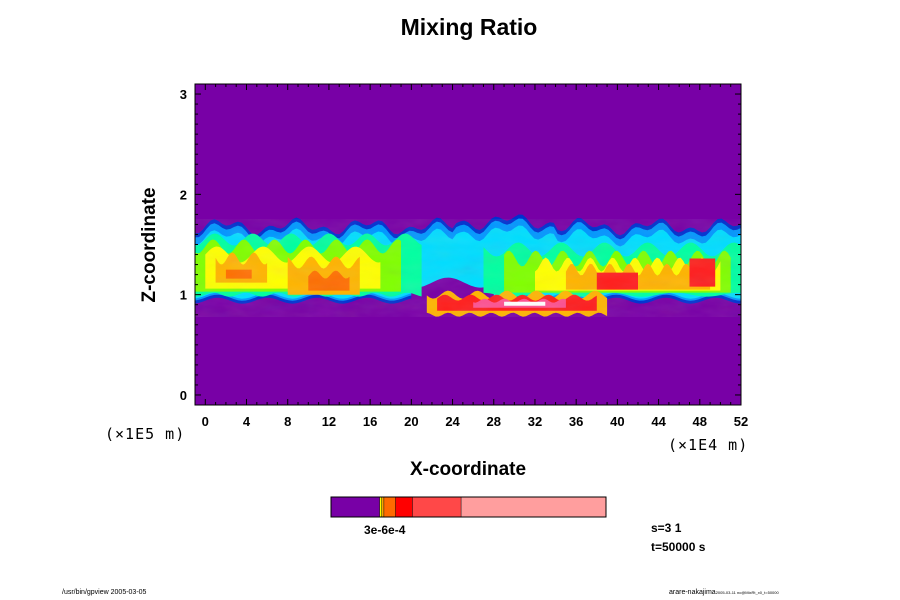 Image resolution: width=900 pixels, height=600 pixels. I want to click on x-tick-label: 12, so click(329, 421).